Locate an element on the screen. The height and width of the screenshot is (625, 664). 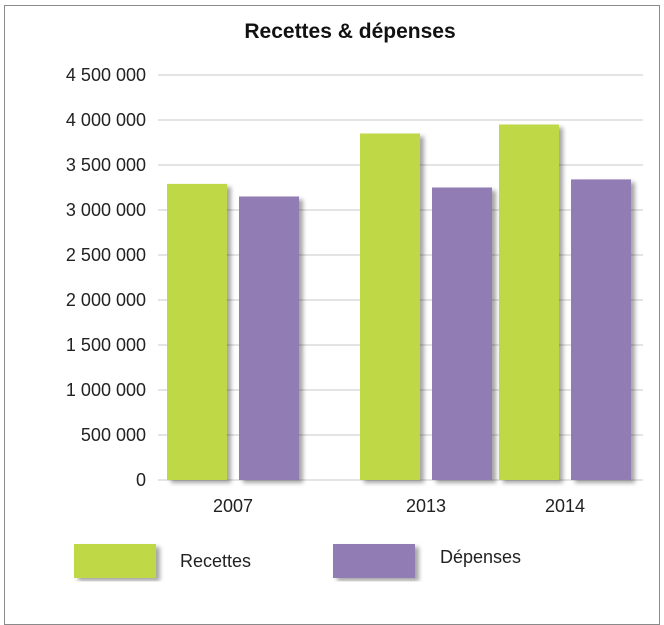
y-tick-label: 4 500 000 is located at coordinates (106, 75).